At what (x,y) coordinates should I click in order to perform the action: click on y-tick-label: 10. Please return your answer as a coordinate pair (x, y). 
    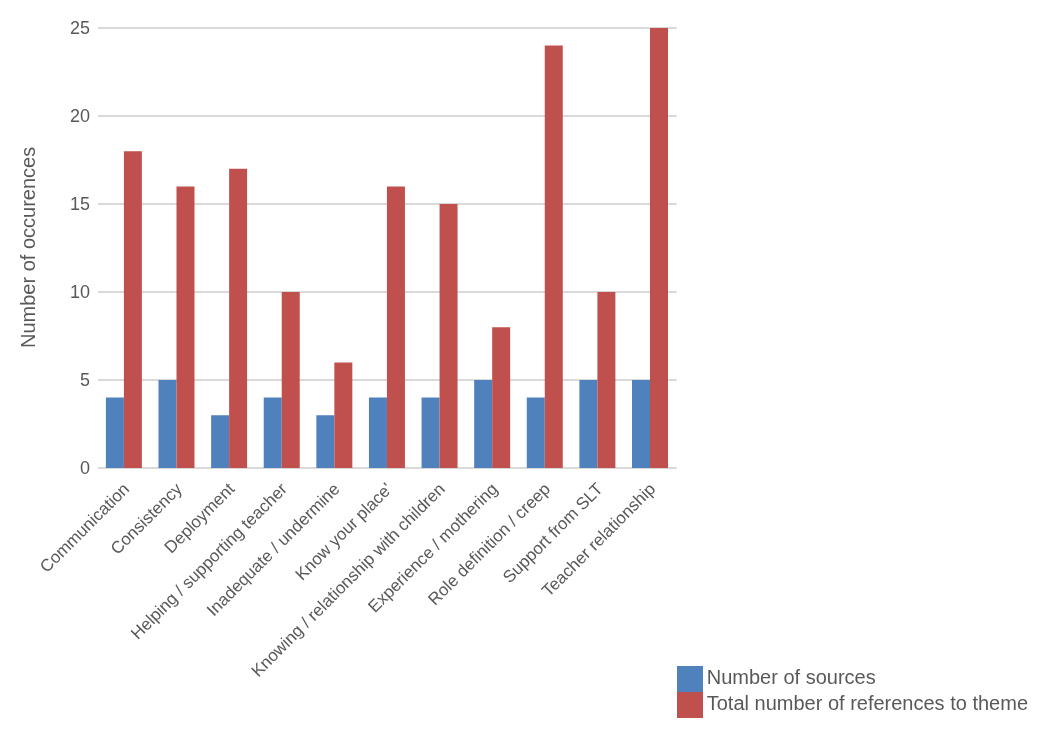
    Looking at the image, I should click on (79, 292).